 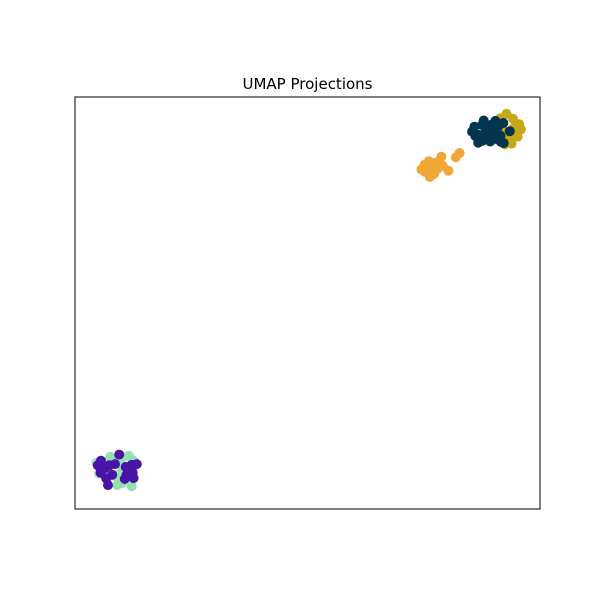 What do you see at coordinates (308, 84) in the screenshot?
I see `chart-title: UMAP Projections` at bounding box center [308, 84].